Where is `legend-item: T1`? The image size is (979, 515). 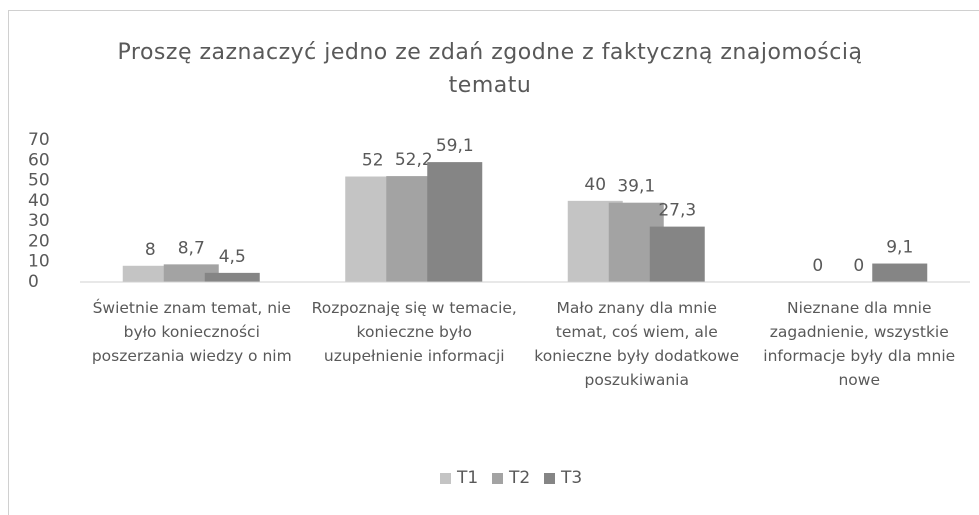
legend-item: T1 is located at coordinates (459, 478).